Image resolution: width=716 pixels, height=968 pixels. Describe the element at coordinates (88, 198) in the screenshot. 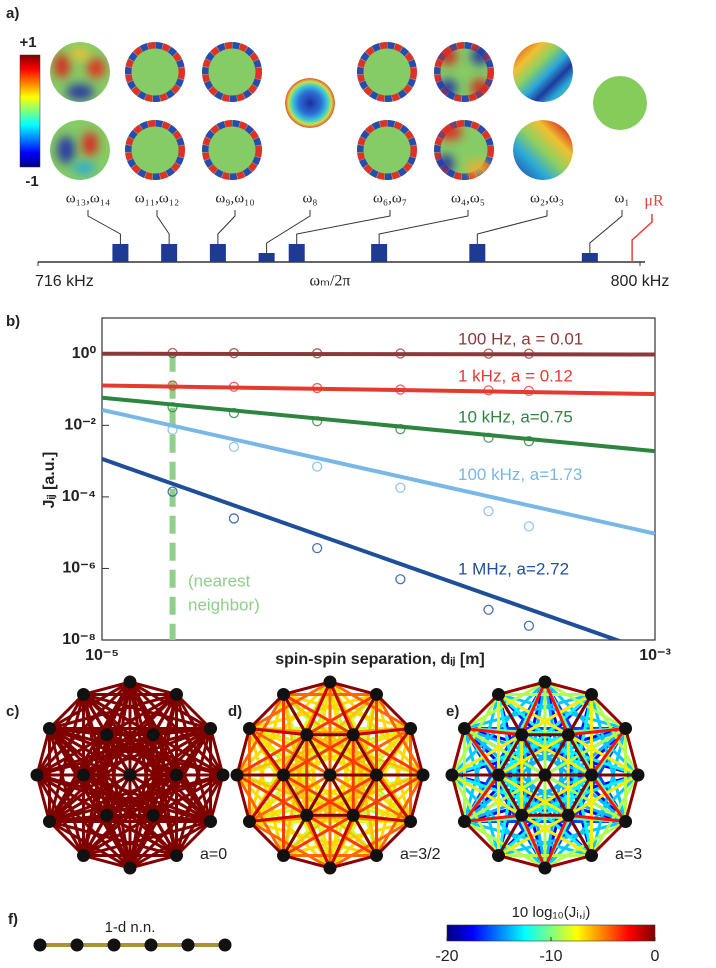

I see `mode-label: ω₁₃,ω₁₄` at that location.